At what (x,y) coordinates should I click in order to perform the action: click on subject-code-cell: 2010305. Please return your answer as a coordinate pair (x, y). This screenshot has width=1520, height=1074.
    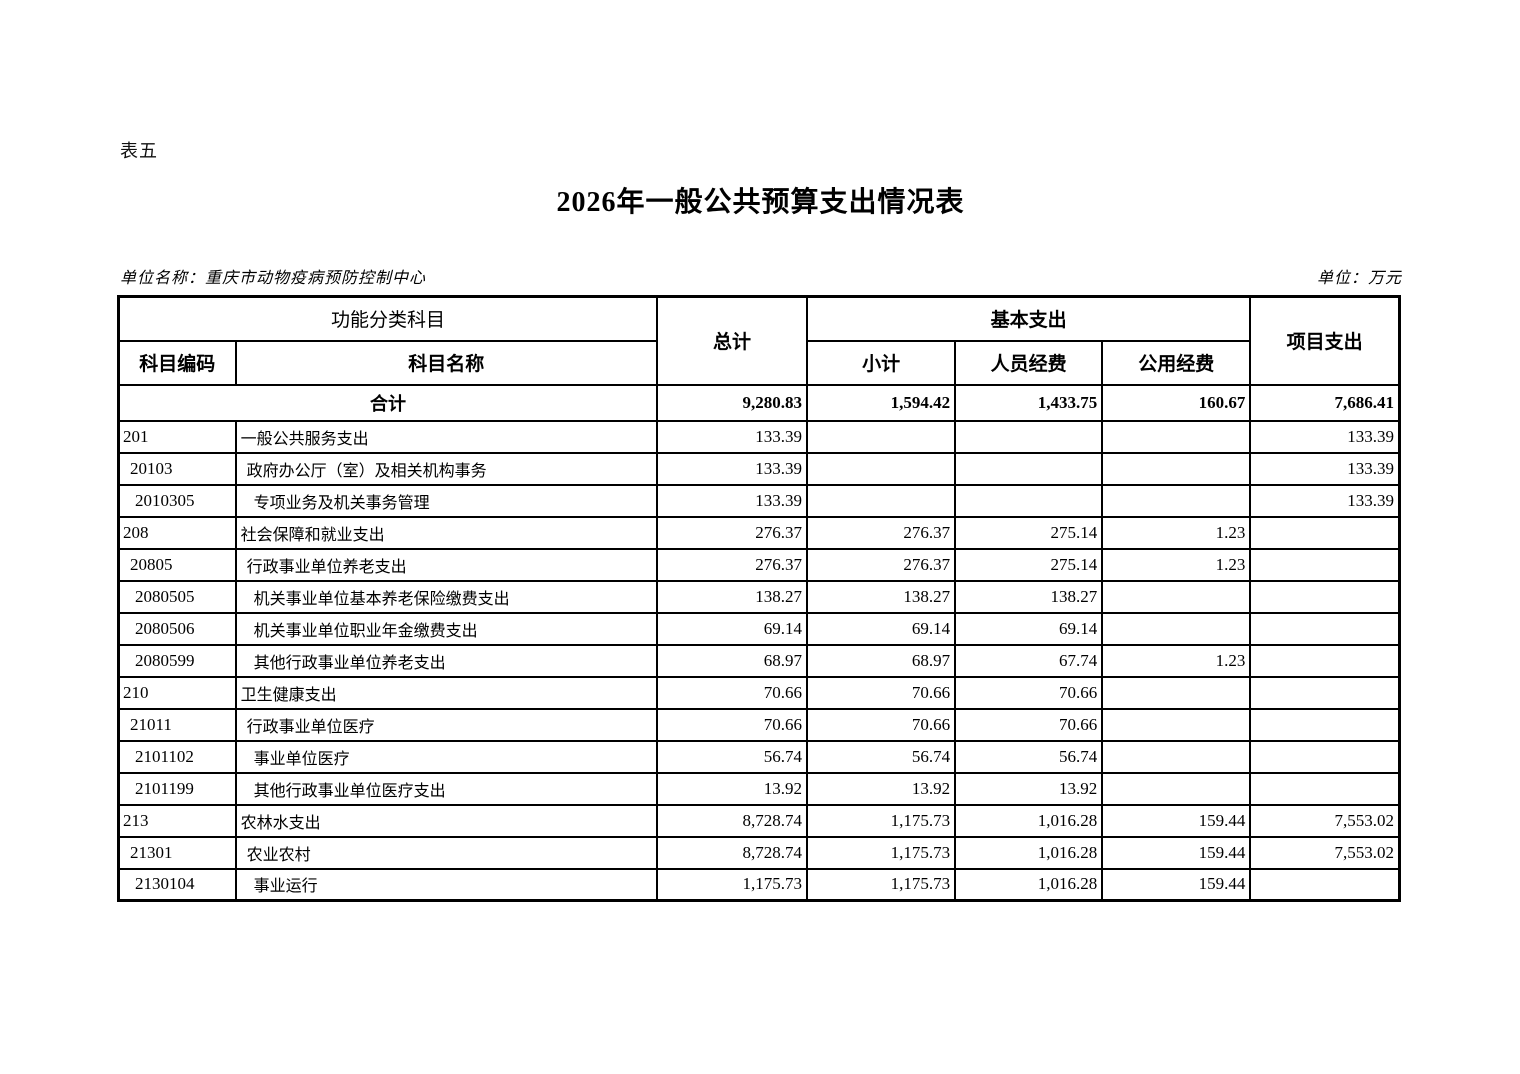
    Looking at the image, I should click on (177, 500).